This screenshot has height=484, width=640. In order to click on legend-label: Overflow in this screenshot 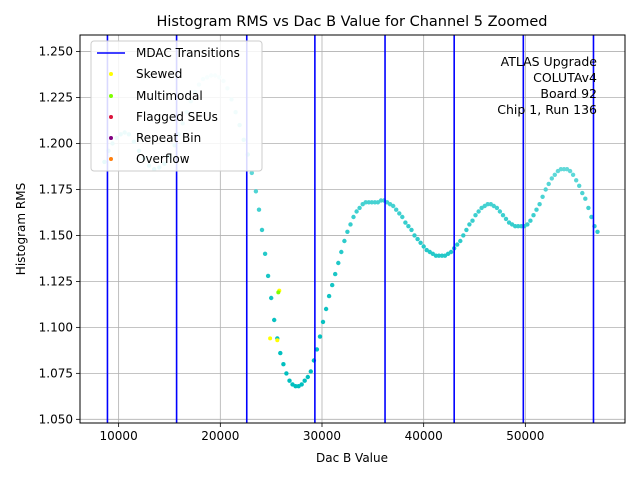, I will do `click(163, 159)`.